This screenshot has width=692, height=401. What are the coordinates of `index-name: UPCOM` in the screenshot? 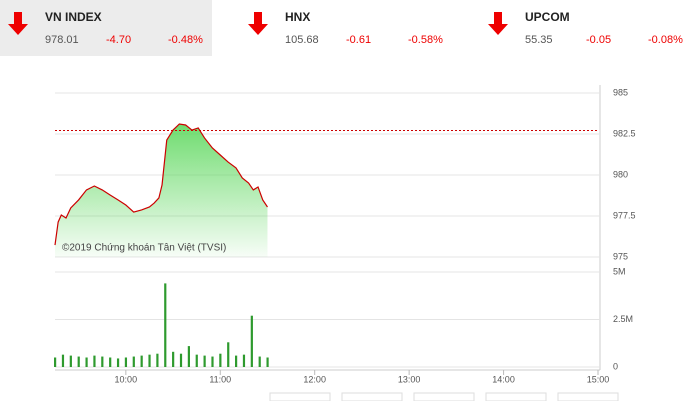 It's located at (547, 17).